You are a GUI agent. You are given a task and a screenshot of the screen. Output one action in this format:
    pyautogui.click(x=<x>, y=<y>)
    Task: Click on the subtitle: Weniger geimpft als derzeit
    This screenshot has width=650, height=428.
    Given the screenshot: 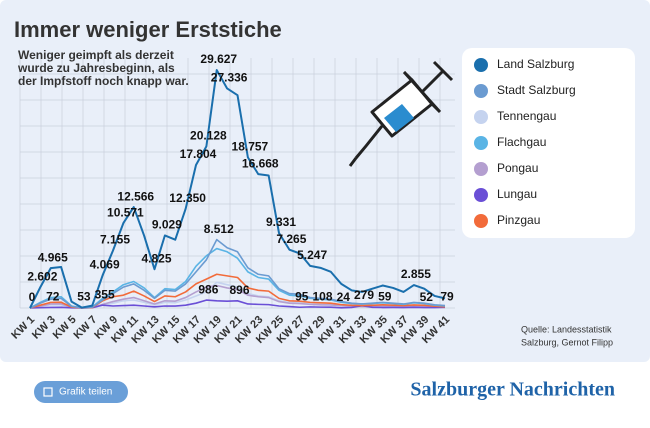 What is the action you would take?
    pyautogui.click(x=96, y=55)
    